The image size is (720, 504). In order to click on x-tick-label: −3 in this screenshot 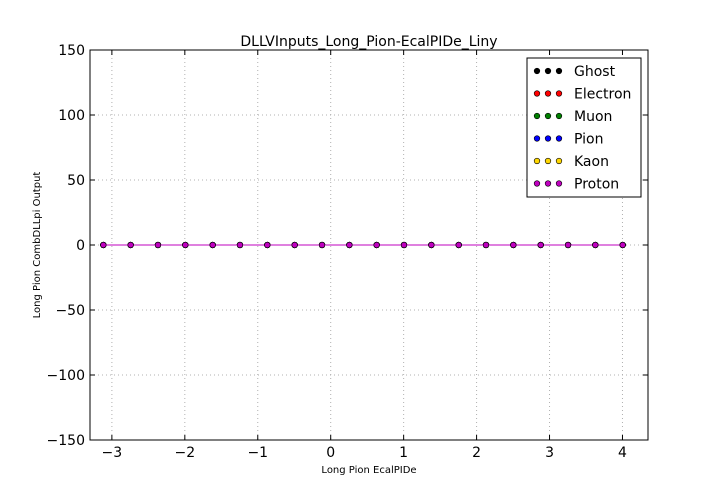, I will do `click(112, 453)`.